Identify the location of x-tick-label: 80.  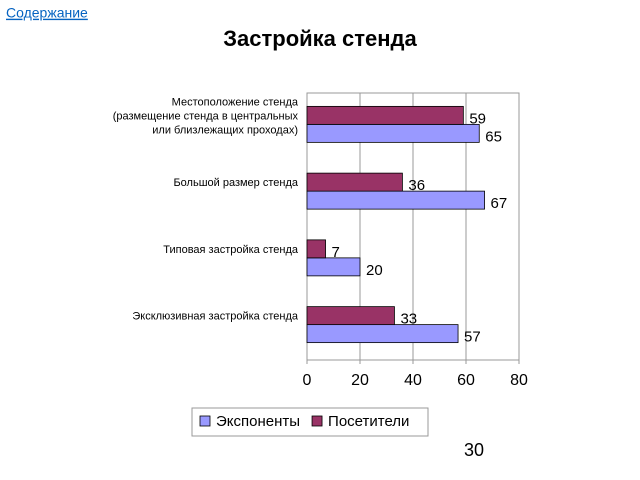
(519, 380).